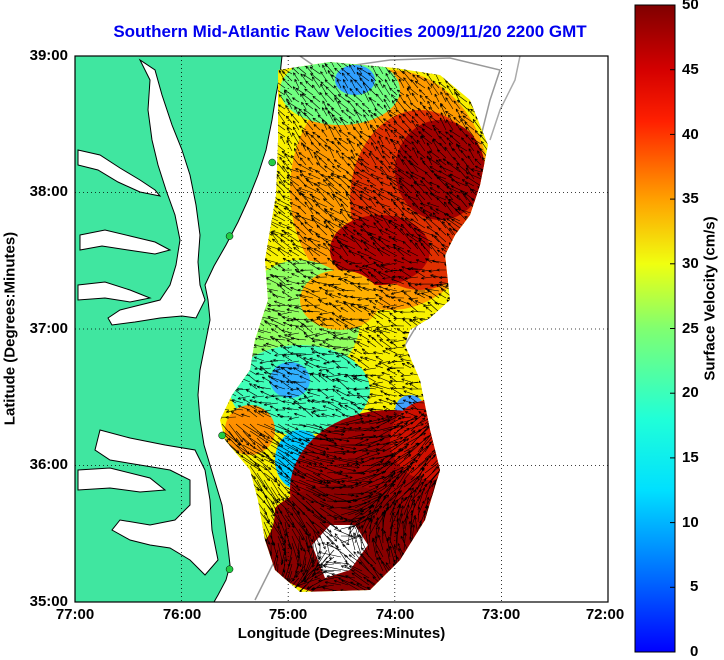 The image size is (724, 660). I want to click on cb-tick: 40, so click(690, 134).